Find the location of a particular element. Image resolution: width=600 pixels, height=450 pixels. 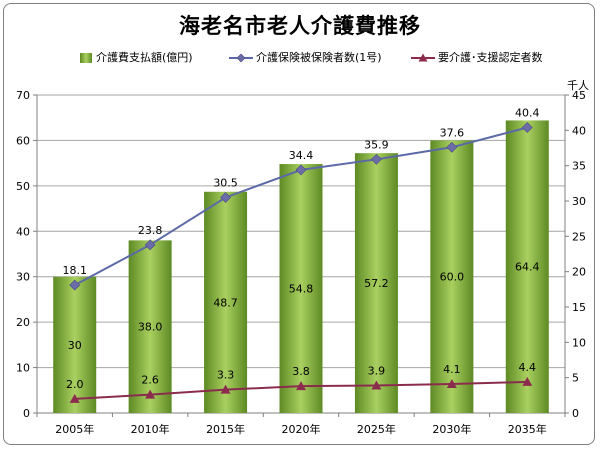

right-axis-tick-label: 35 is located at coordinates (579, 166).